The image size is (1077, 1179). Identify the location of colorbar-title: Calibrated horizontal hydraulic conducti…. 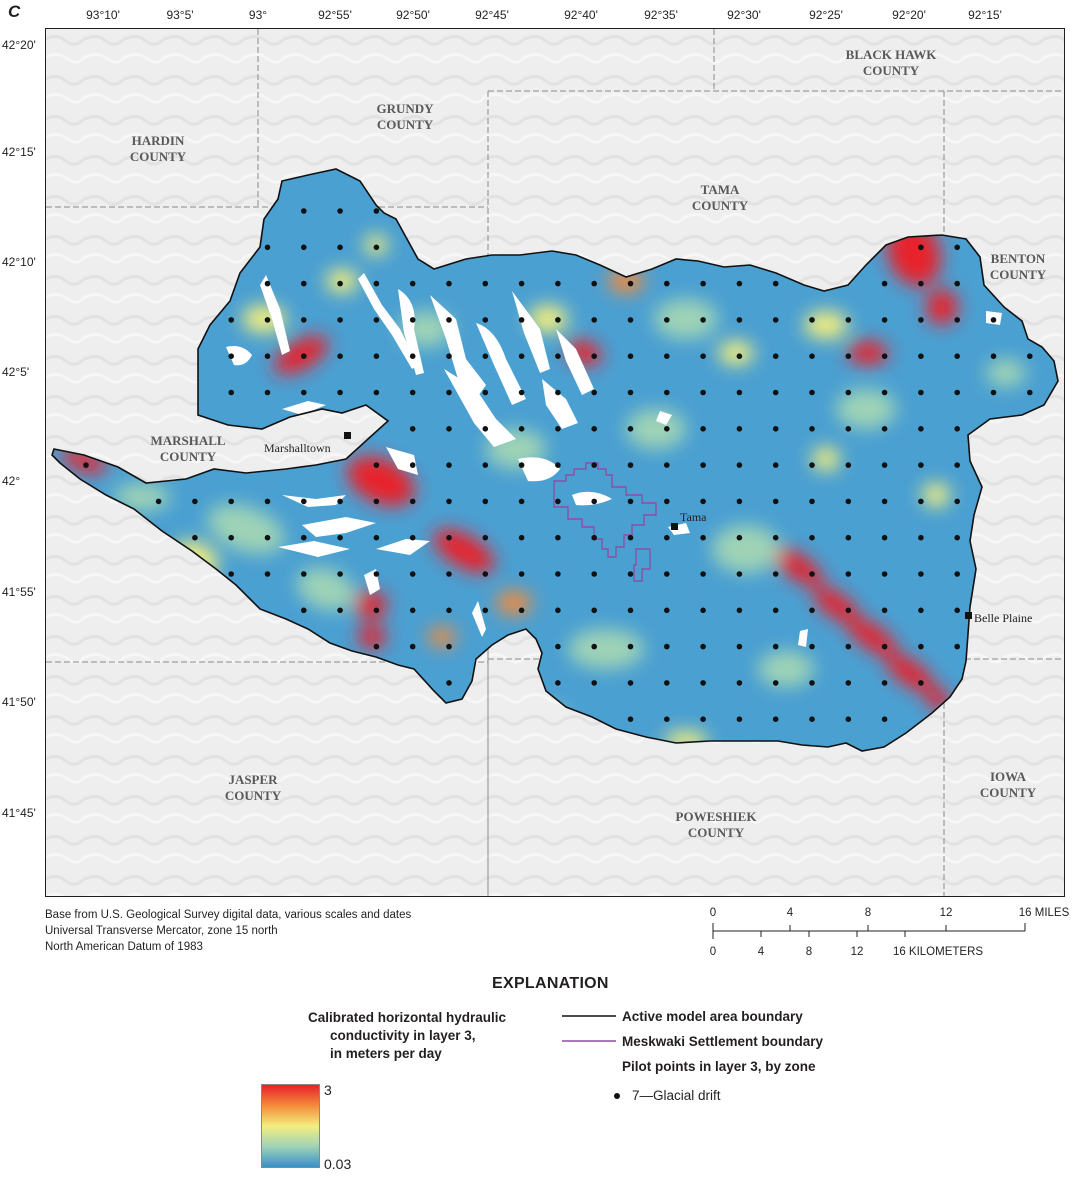
(407, 1036).